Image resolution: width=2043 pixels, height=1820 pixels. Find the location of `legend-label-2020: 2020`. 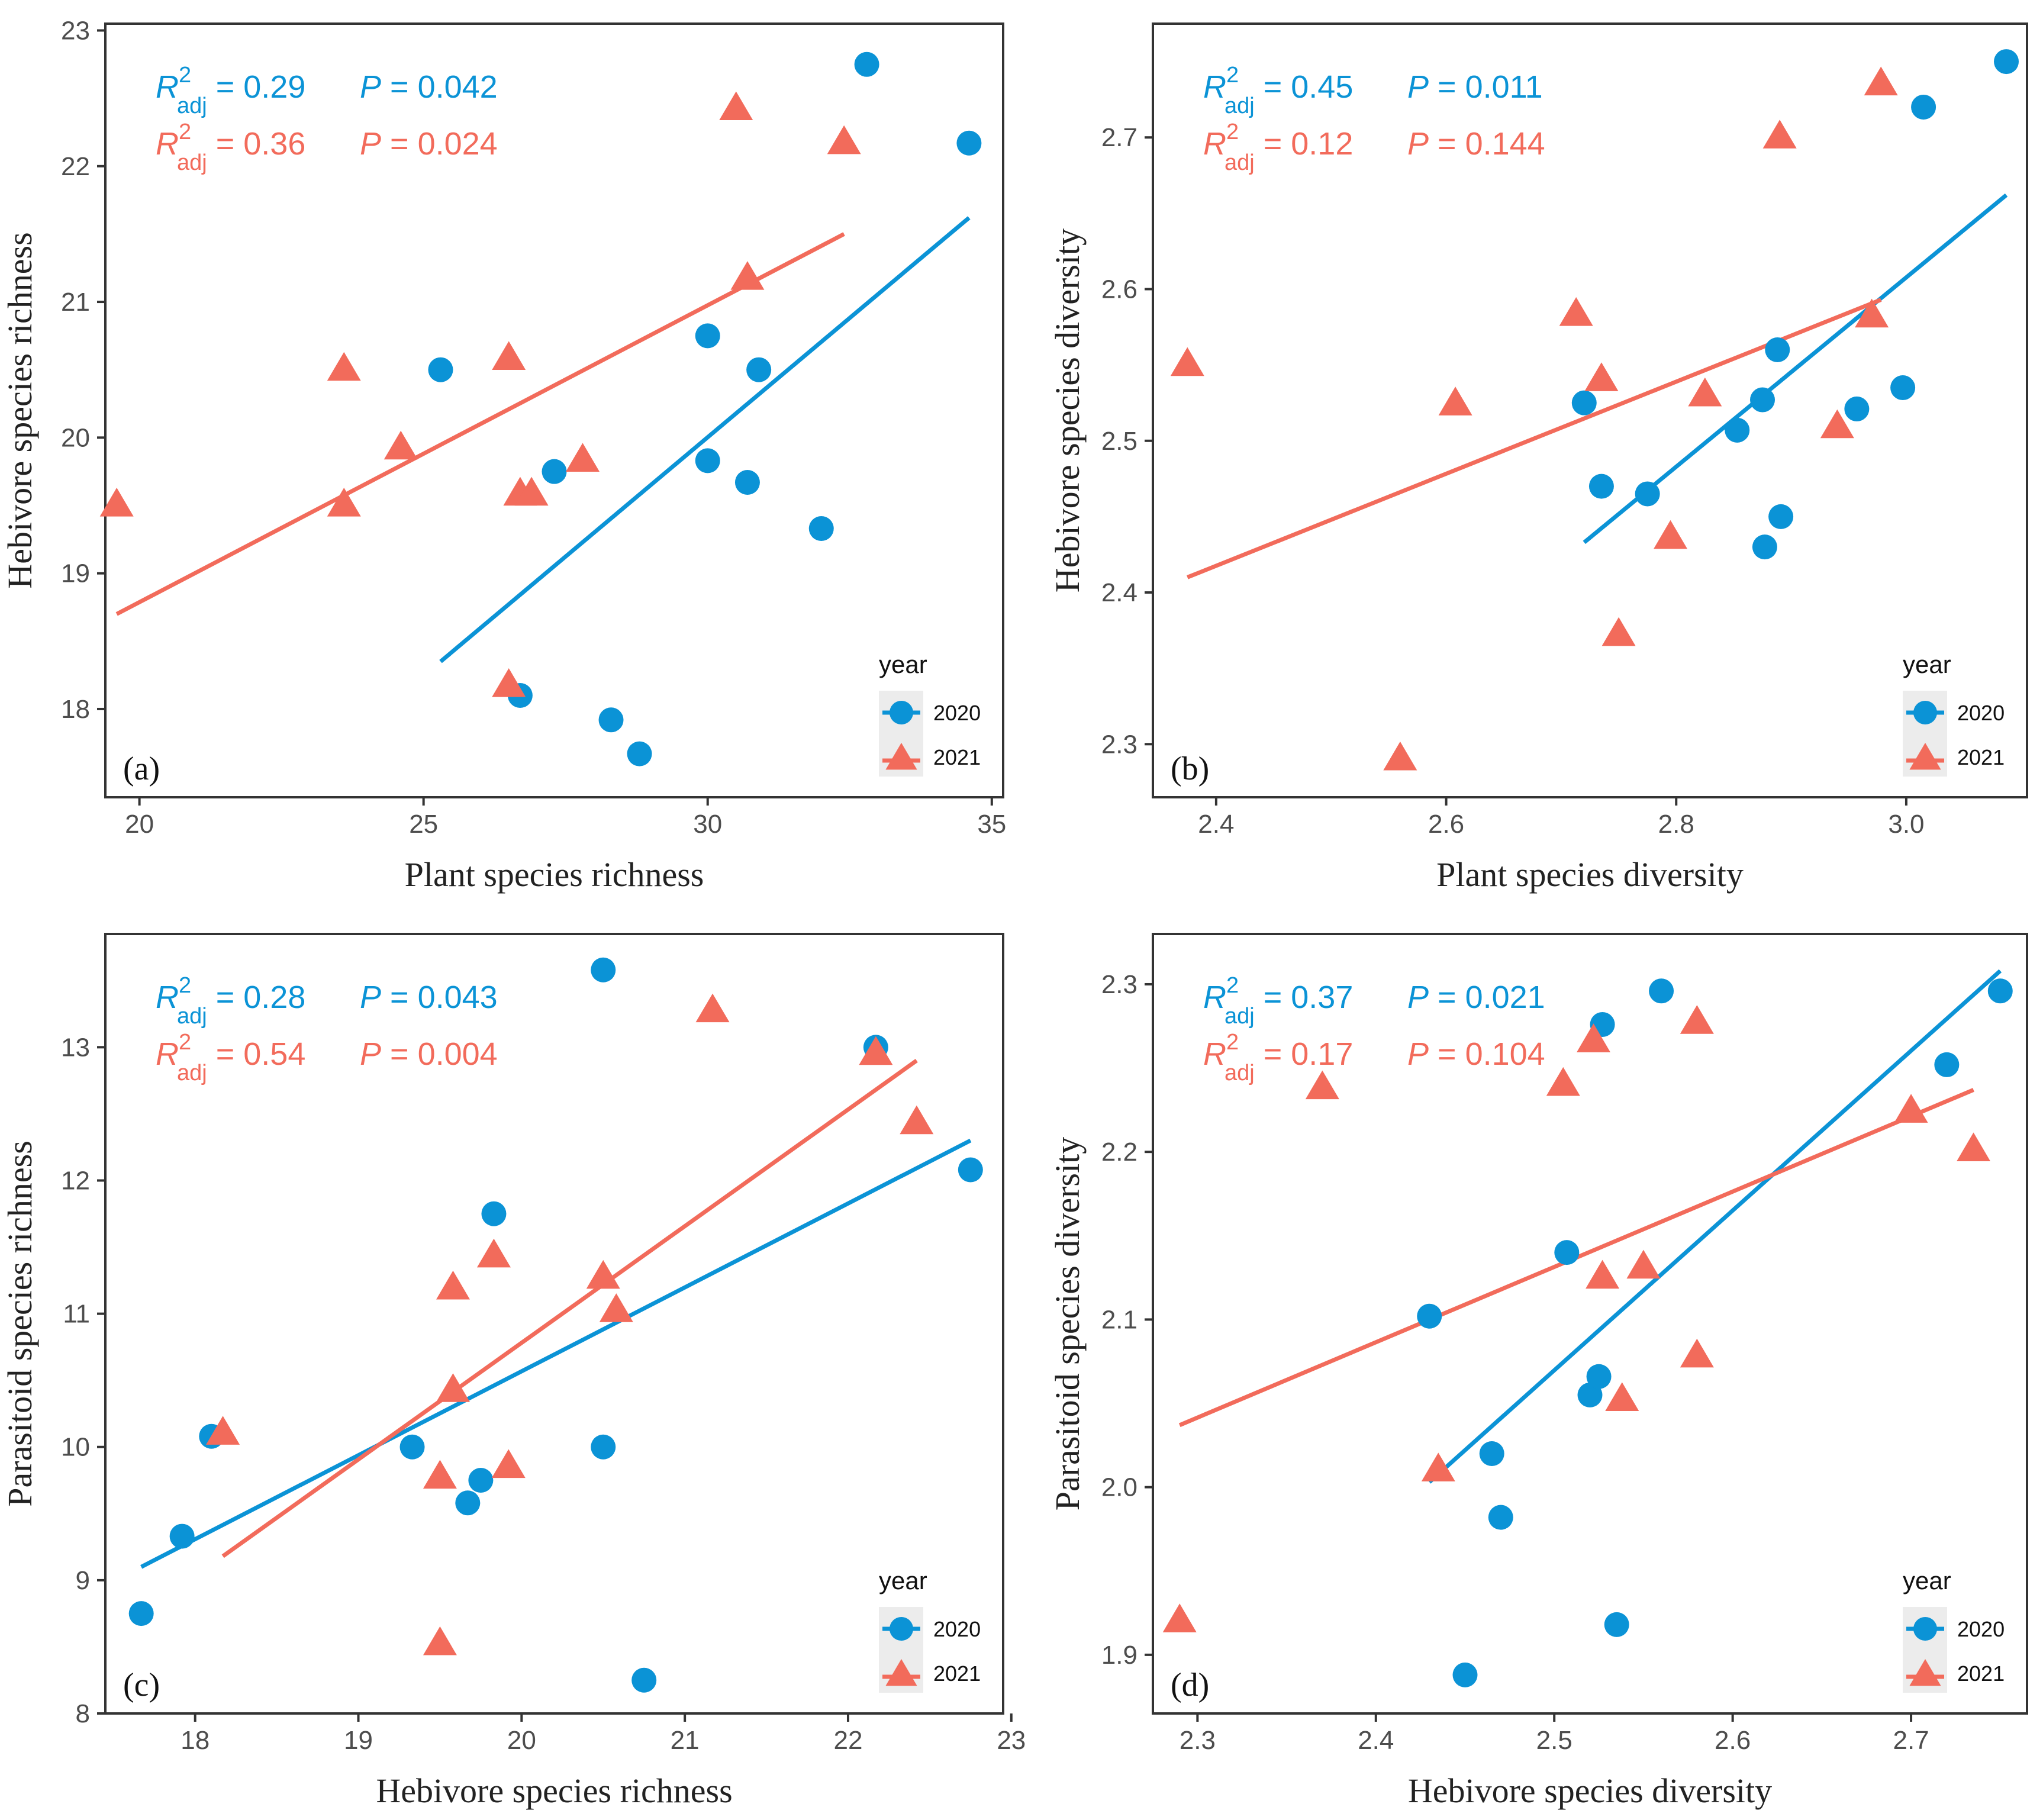

legend-label-2020: 2020 is located at coordinates (1981, 713).